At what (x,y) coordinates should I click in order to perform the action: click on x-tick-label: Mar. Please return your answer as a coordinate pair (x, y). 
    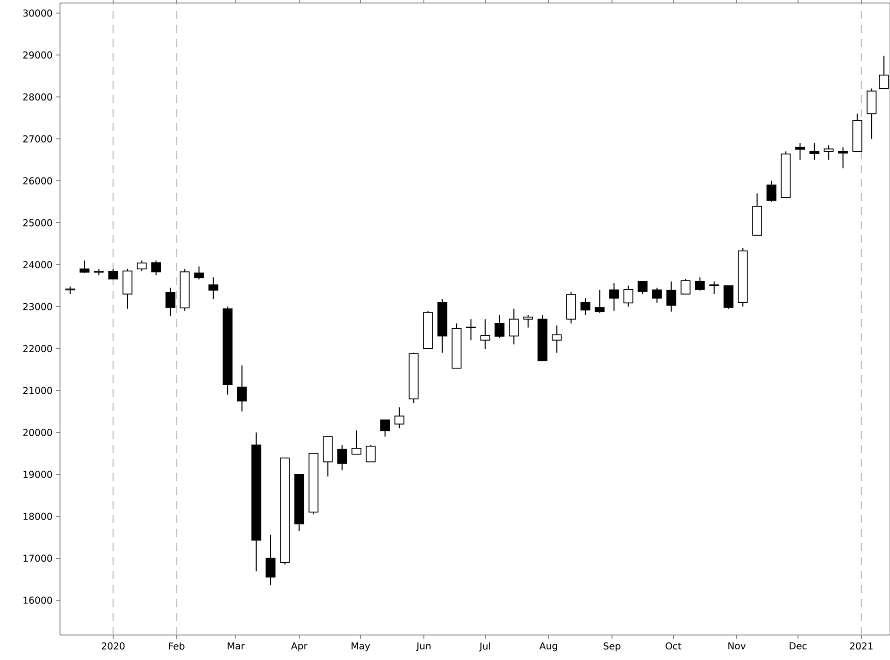
    Looking at the image, I should click on (236, 646).